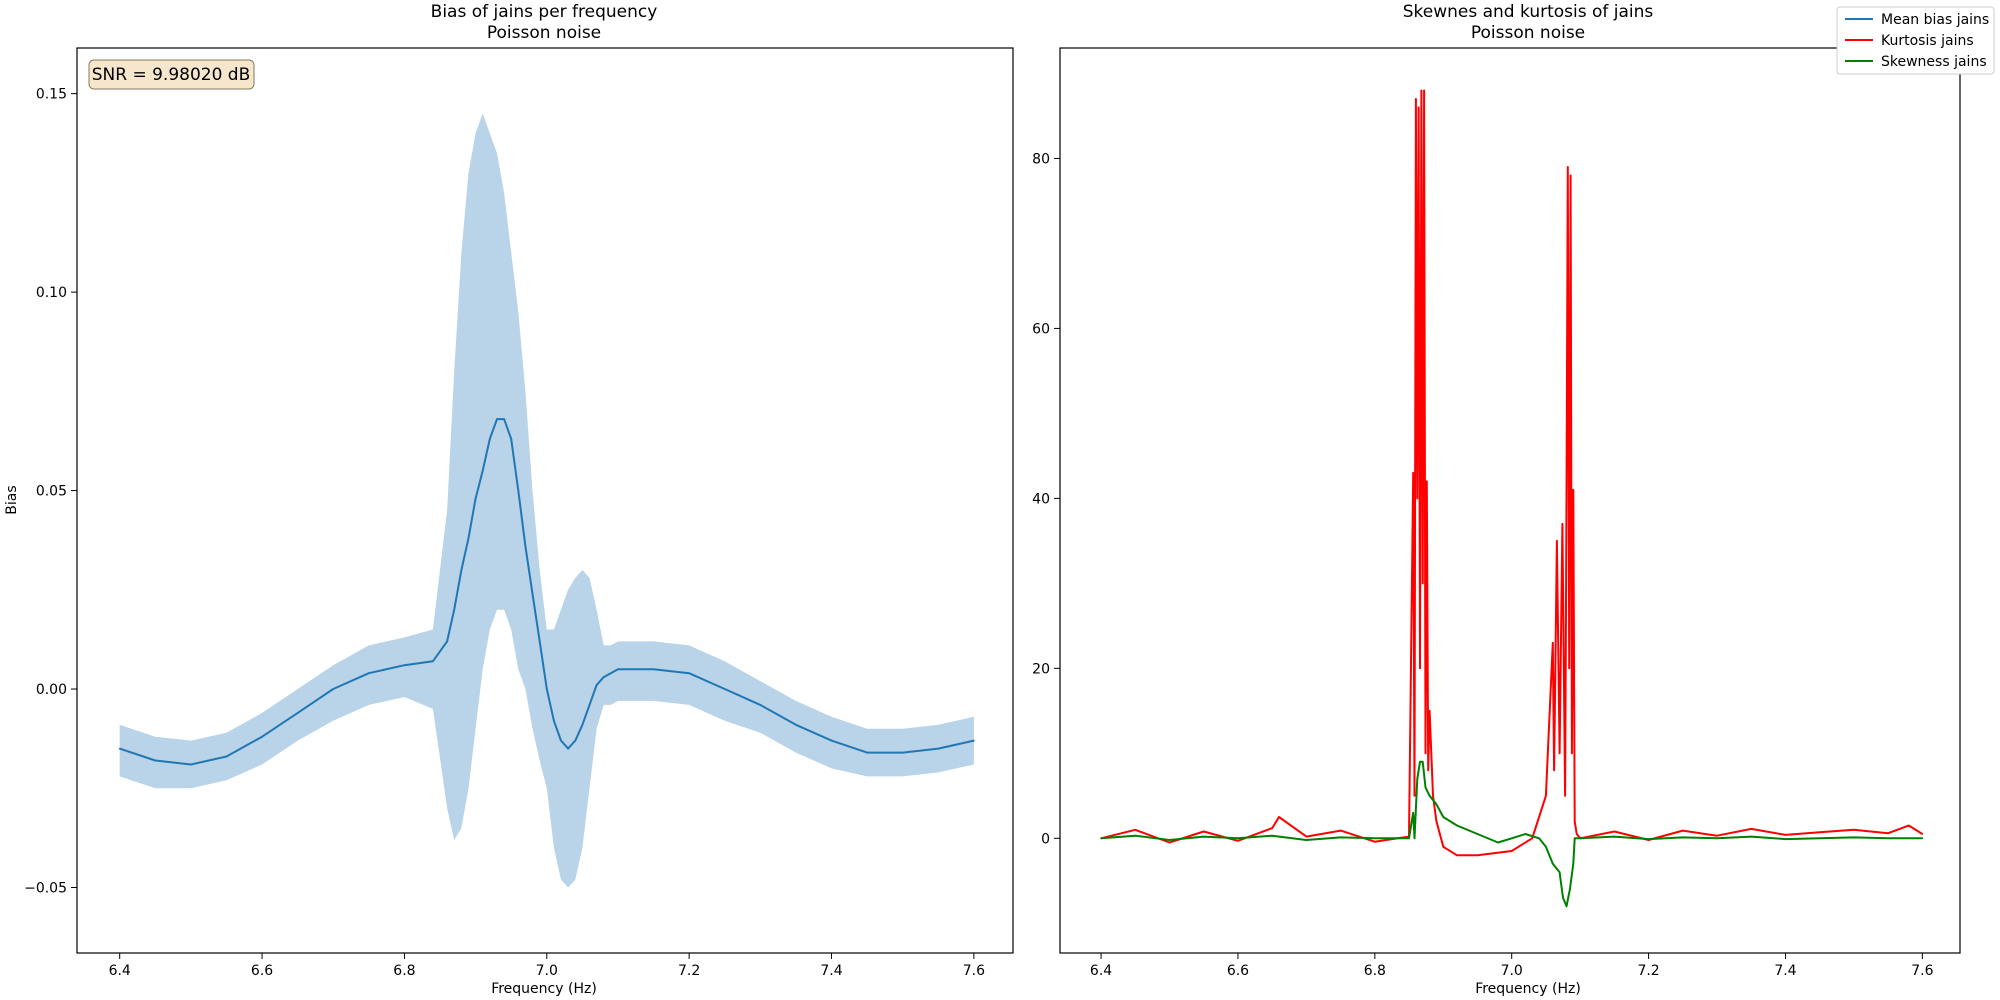 This screenshot has width=2000, height=1000. Describe the element at coordinates (1528, 33) in the screenshot. I see `right-chart-subtitle: Poisson noise` at that location.